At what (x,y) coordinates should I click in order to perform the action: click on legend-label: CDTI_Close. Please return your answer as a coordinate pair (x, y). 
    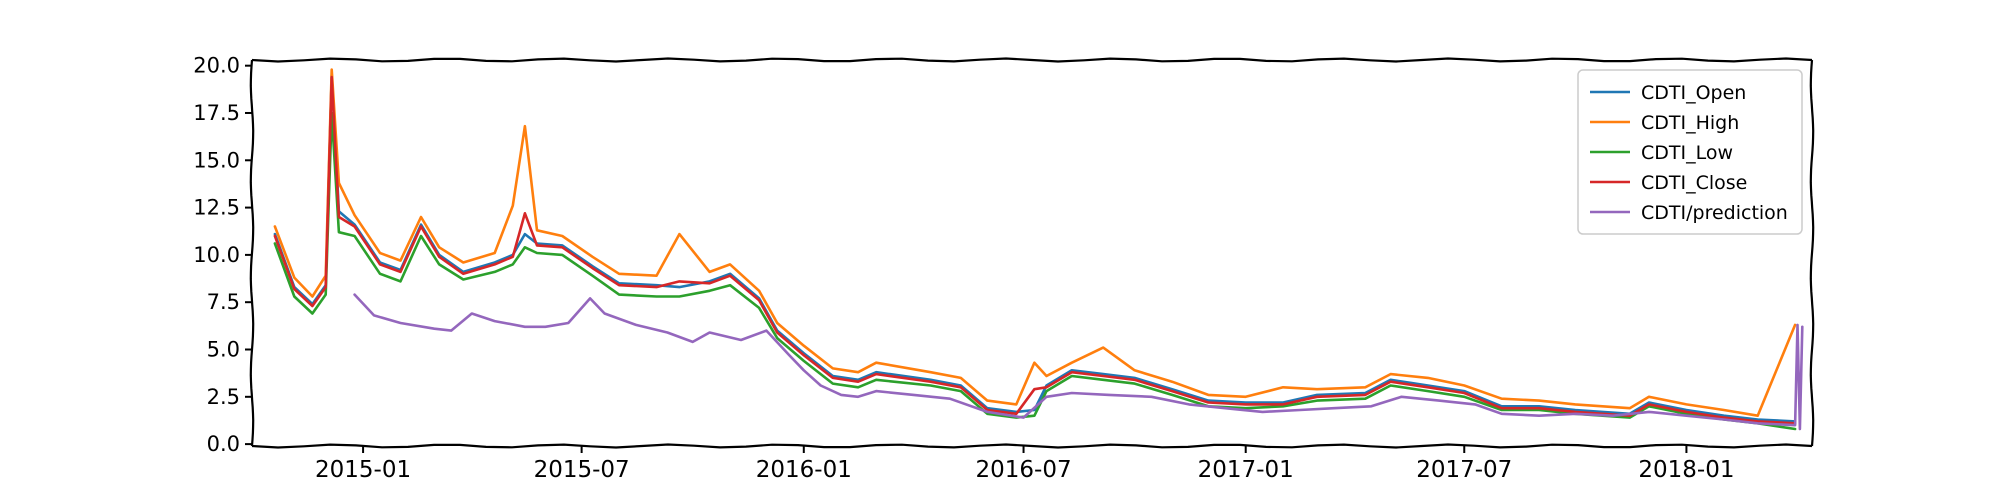
    Looking at the image, I should click on (1694, 183).